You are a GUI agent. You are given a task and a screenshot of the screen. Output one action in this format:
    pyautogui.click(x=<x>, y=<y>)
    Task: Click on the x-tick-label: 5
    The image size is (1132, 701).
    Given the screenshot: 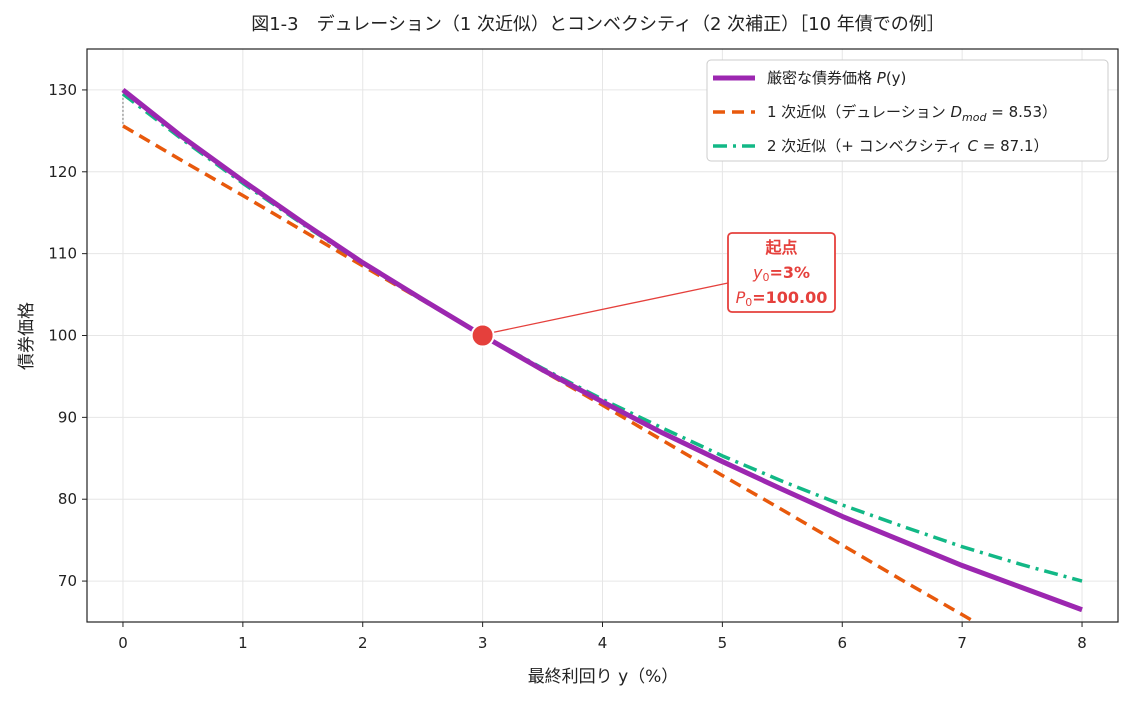 What is the action you would take?
    pyautogui.click(x=723, y=643)
    